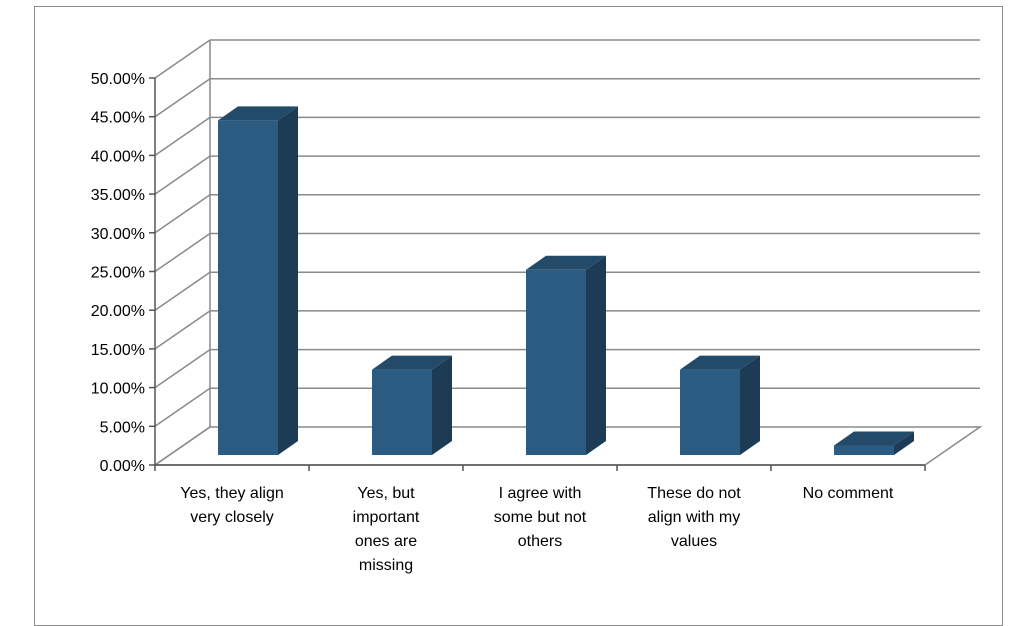 The width and height of the screenshot is (1009, 626). I want to click on x-tick-label: Yes, they align very closely, so click(232, 505).